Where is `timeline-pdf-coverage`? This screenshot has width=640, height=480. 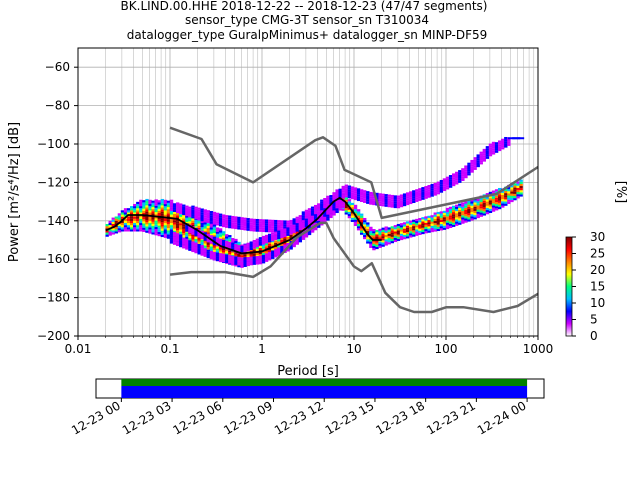 timeline-pdf-coverage is located at coordinates (324, 392).